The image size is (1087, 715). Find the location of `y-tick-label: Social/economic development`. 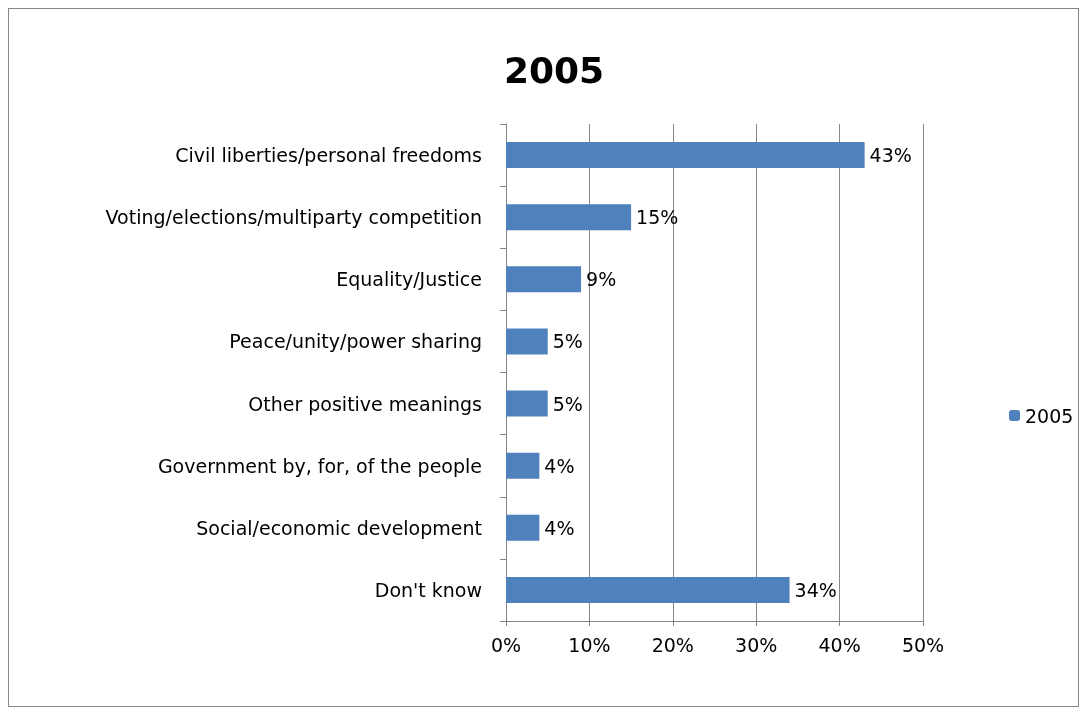

y-tick-label: Social/economic development is located at coordinates (339, 527).